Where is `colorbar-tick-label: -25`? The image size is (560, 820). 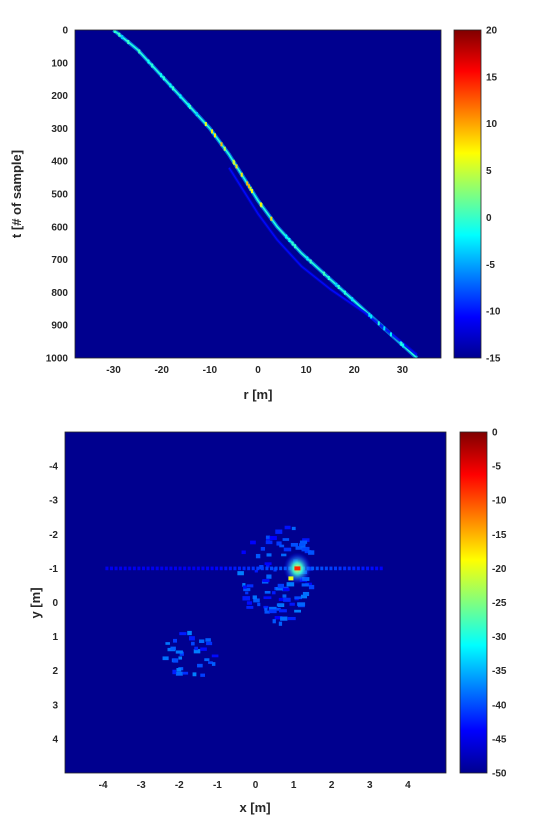 colorbar-tick-label: -25 is located at coordinates (499, 603).